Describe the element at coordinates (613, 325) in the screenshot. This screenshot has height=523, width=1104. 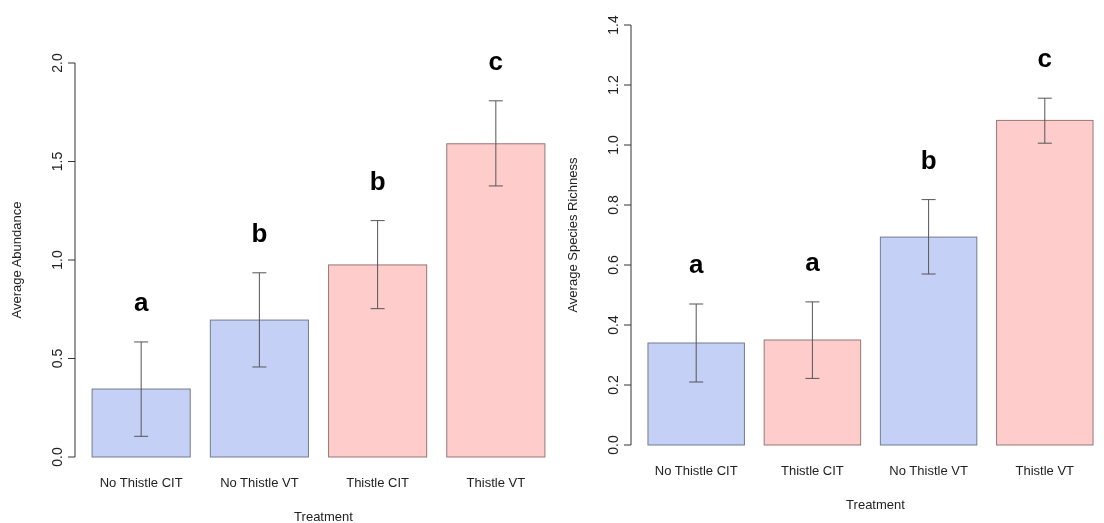
I see `y-tick-label: 0.4` at that location.